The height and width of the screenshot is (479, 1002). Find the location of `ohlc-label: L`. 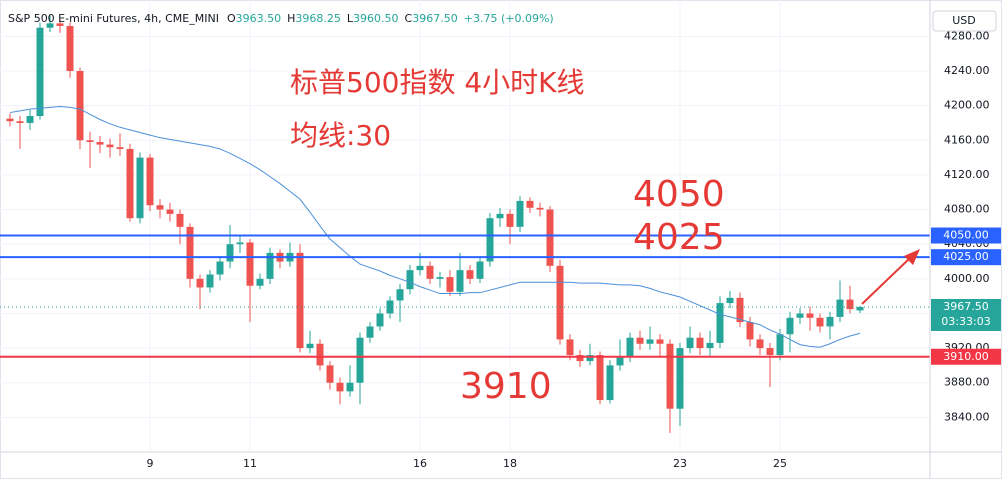

ohlc-label: L is located at coordinates (350, 18).